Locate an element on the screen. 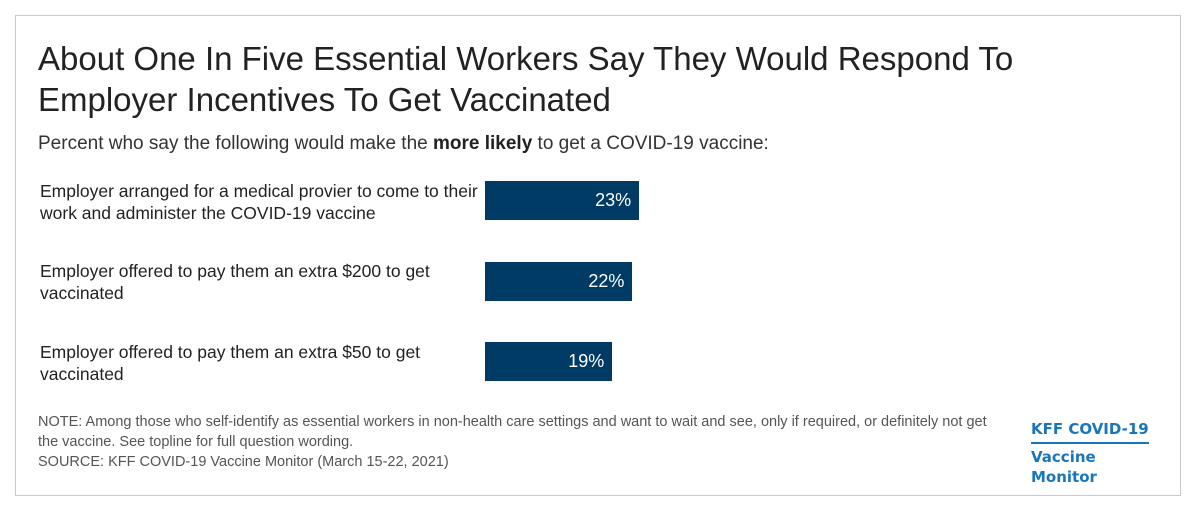 This screenshot has width=1198, height=513. bar-value-label: 22% is located at coordinates (606, 281).